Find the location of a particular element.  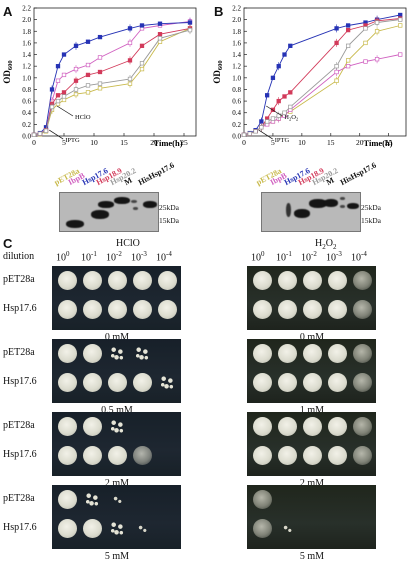

marker-25kda-b: 25kDa is located at coordinates (371, 207).